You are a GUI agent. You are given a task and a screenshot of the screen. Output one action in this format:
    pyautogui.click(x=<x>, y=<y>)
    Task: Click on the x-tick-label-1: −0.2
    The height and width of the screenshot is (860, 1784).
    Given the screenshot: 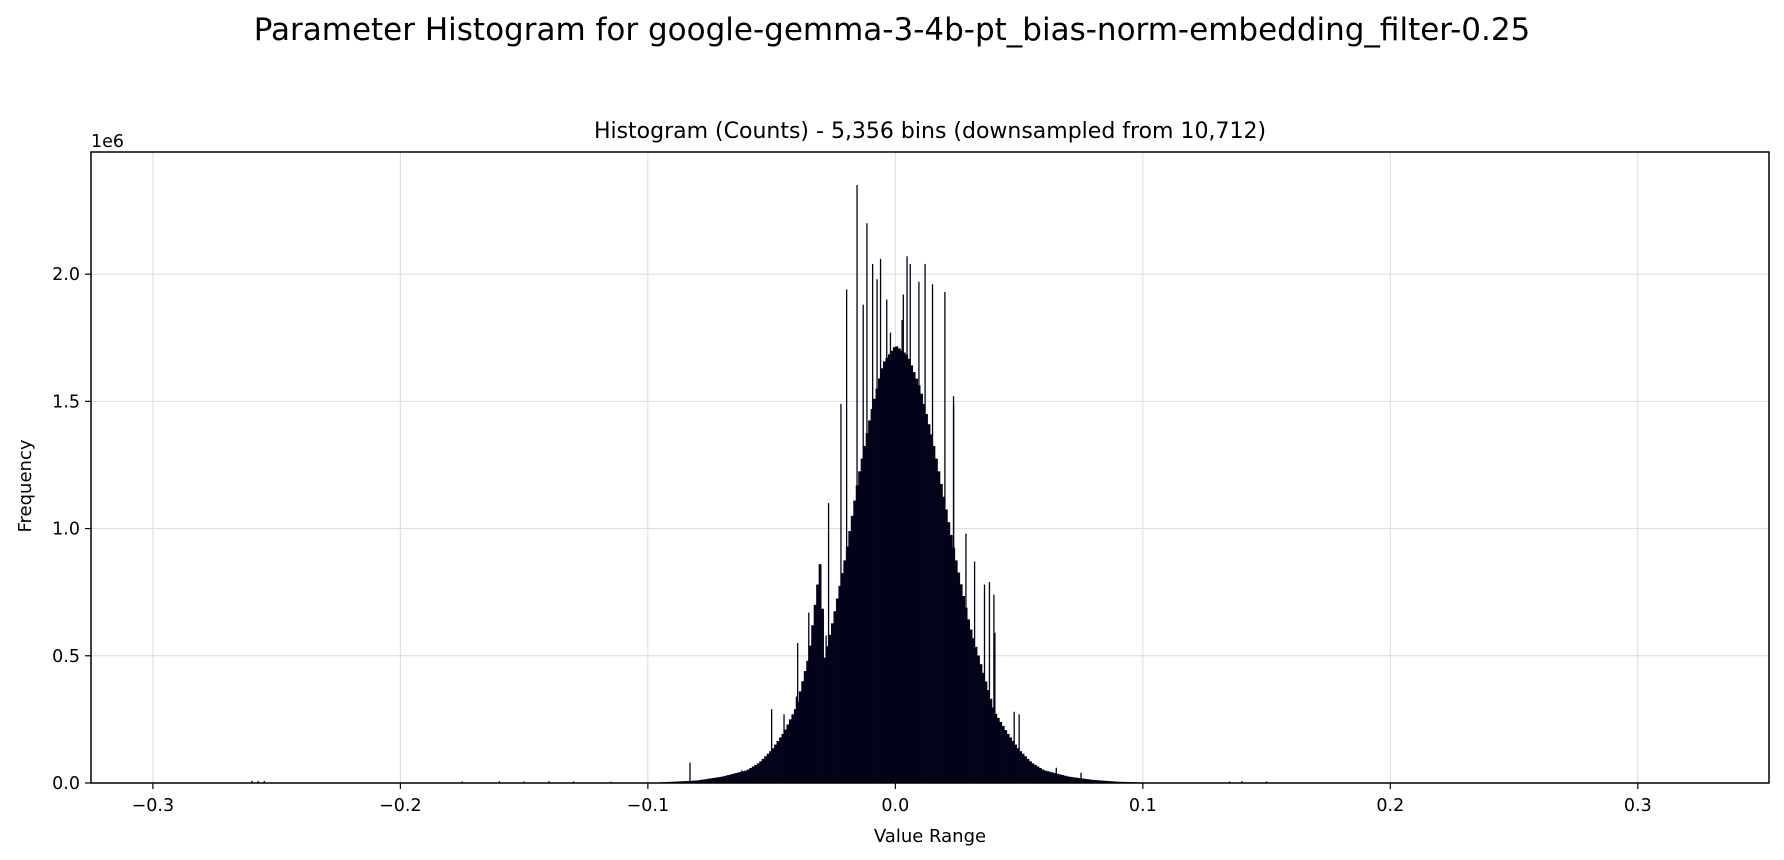 What is the action you would take?
    pyautogui.click(x=400, y=806)
    